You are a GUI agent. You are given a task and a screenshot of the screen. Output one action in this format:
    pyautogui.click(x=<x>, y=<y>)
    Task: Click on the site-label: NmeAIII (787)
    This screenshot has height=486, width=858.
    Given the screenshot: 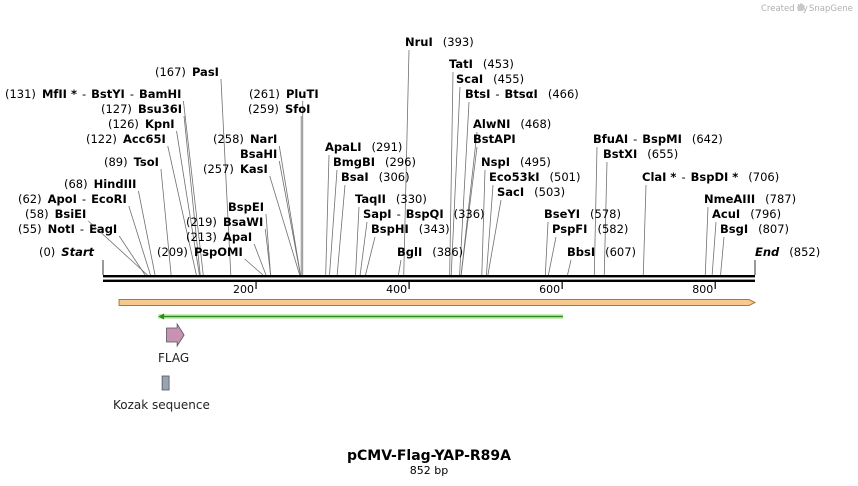 What is the action you would take?
    pyautogui.click(x=750, y=199)
    